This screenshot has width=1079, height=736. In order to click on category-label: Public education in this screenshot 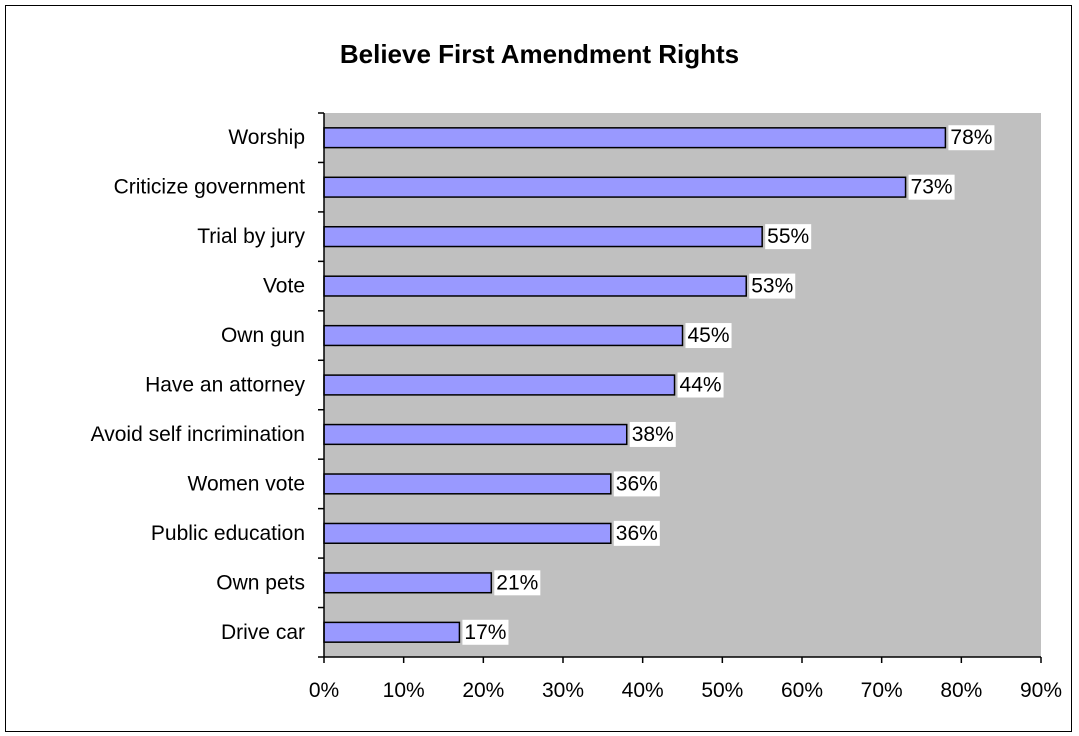, I will do `click(228, 533)`.